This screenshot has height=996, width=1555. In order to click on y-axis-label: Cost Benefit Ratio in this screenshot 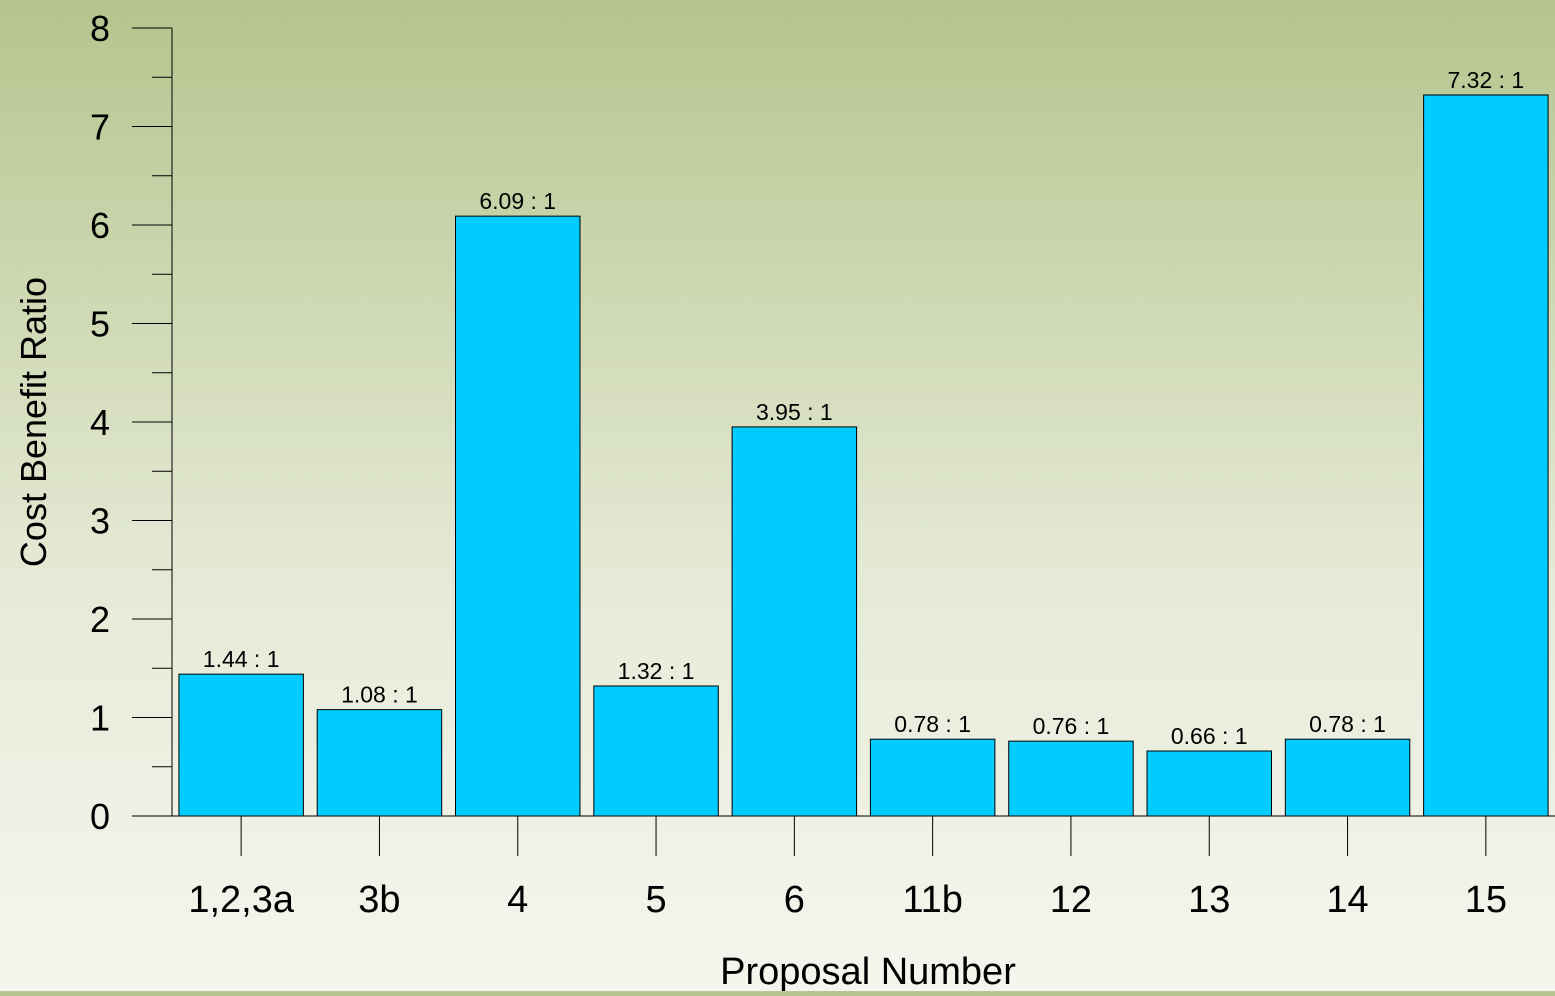, I will do `click(33, 422)`.